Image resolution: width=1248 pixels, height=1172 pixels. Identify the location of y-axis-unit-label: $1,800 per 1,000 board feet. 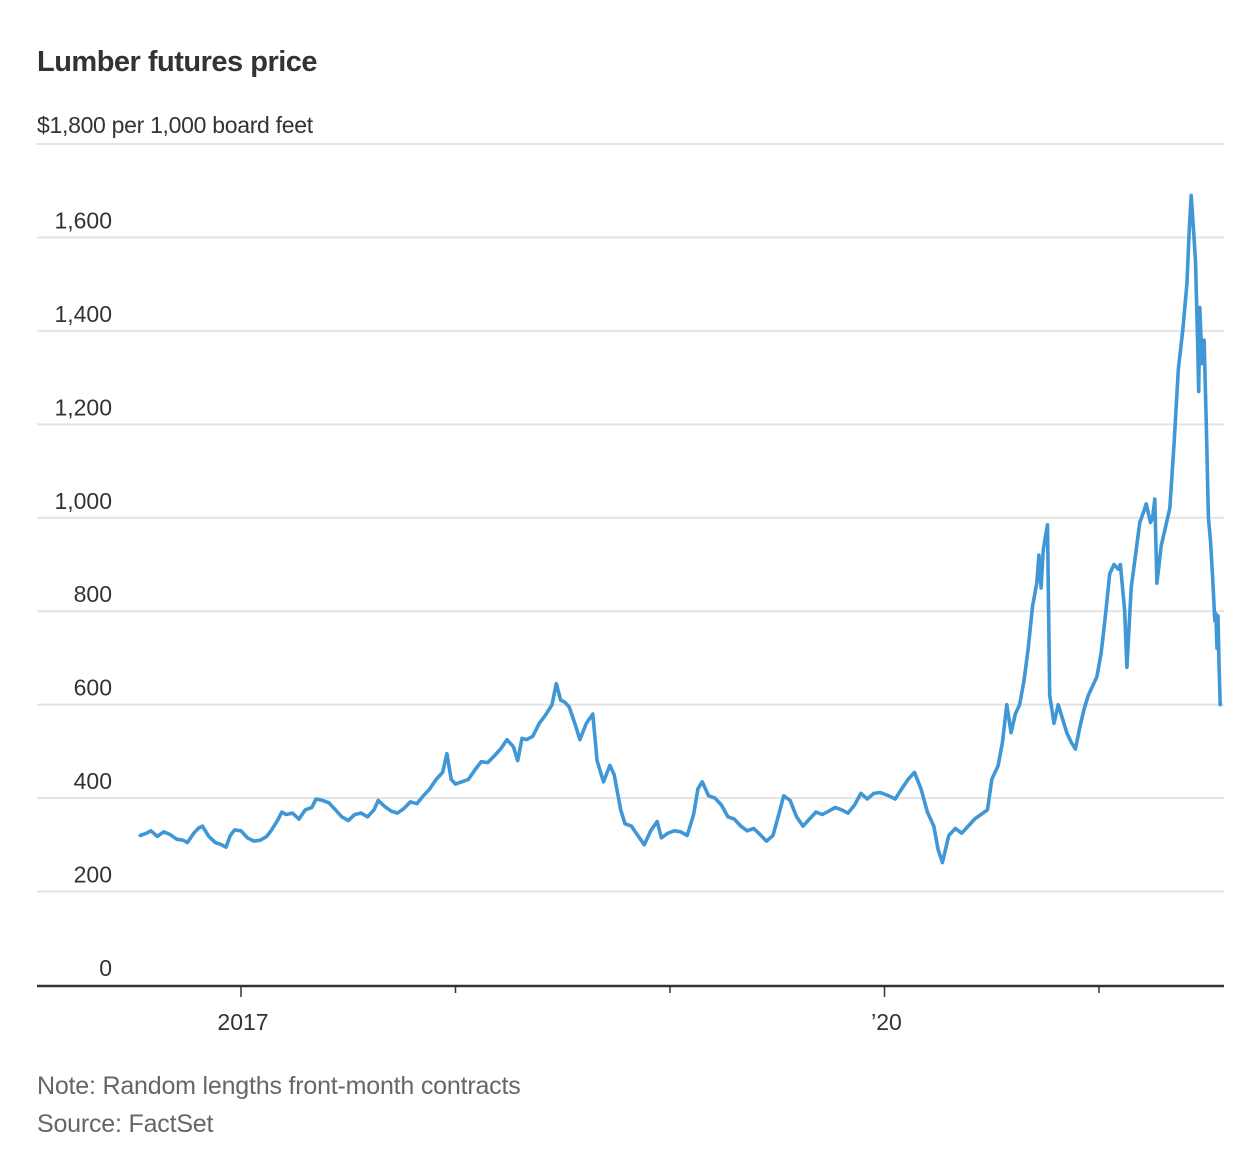
(175, 125).